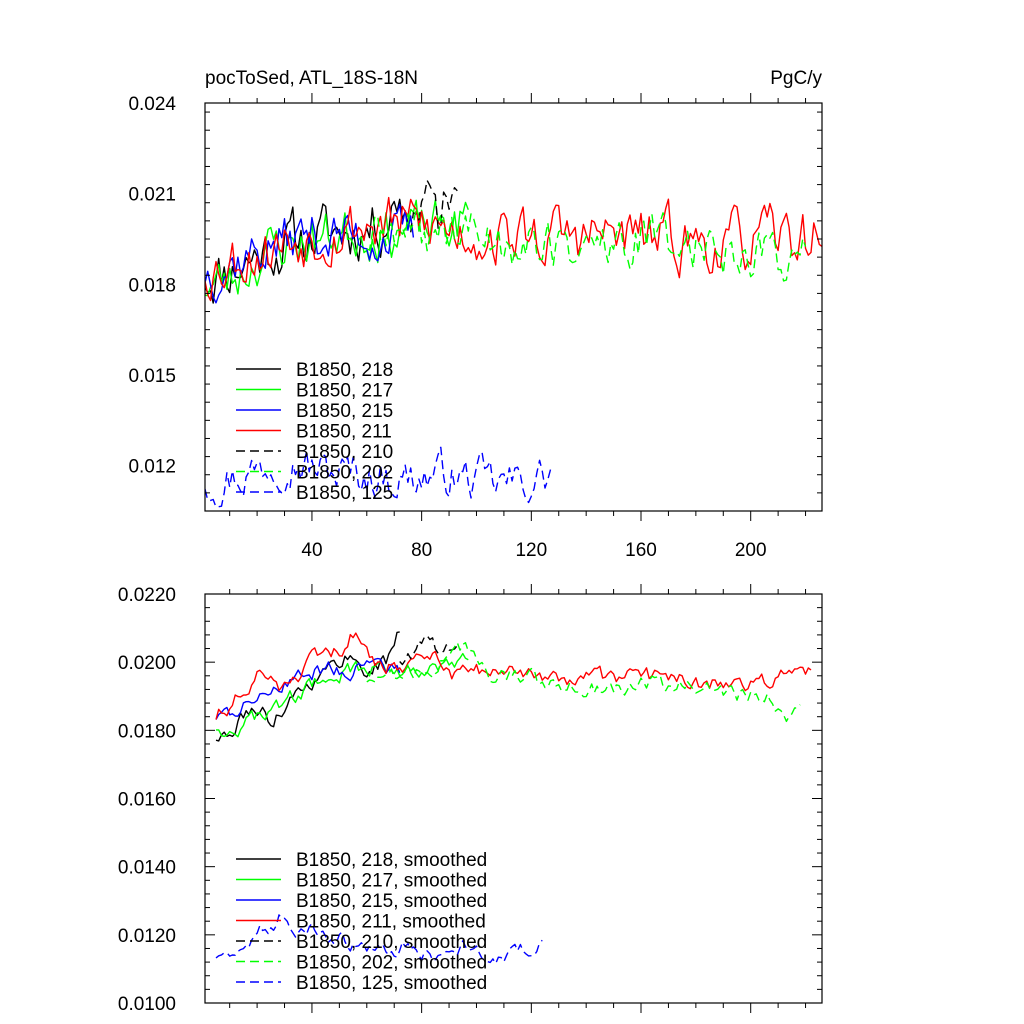 The width and height of the screenshot is (1024, 1024). Describe the element at coordinates (391, 963) in the screenshot. I see `bottom-legend-label: B1850, 202, smoothed` at that location.